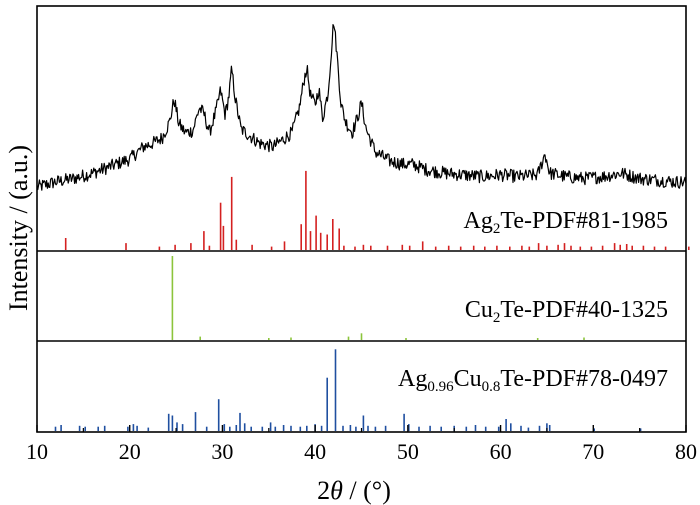 Image resolution: width=700 pixels, height=505 pixels. What do you see at coordinates (686, 451) in the screenshot?
I see `x-tick-label-80: 80` at bounding box center [686, 451].